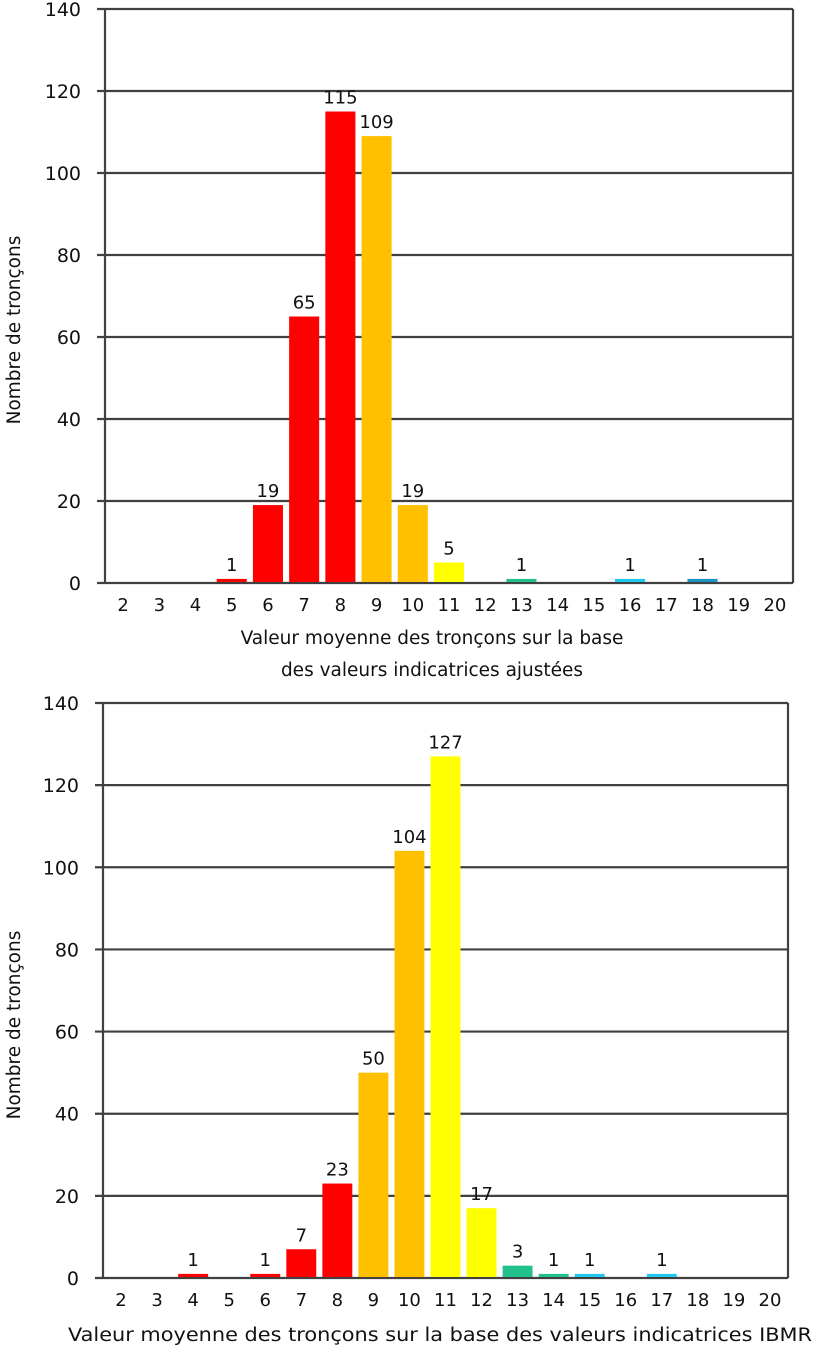 Image resolution: width=814 pixels, height=1362 pixels. What do you see at coordinates (301, 1235) in the screenshot?
I see `data-label: 7` at bounding box center [301, 1235].